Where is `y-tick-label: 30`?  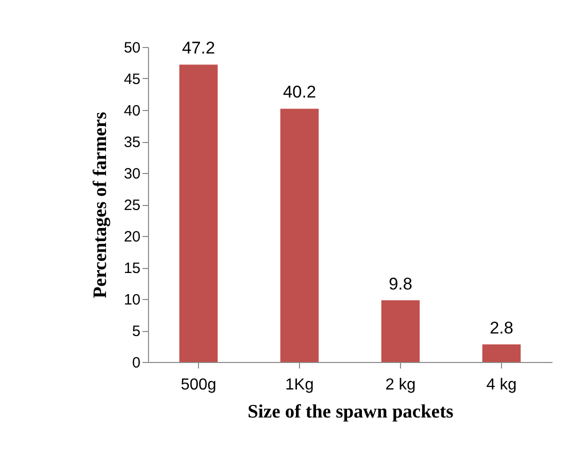 y-tick-label: 30 is located at coordinates (132, 174).